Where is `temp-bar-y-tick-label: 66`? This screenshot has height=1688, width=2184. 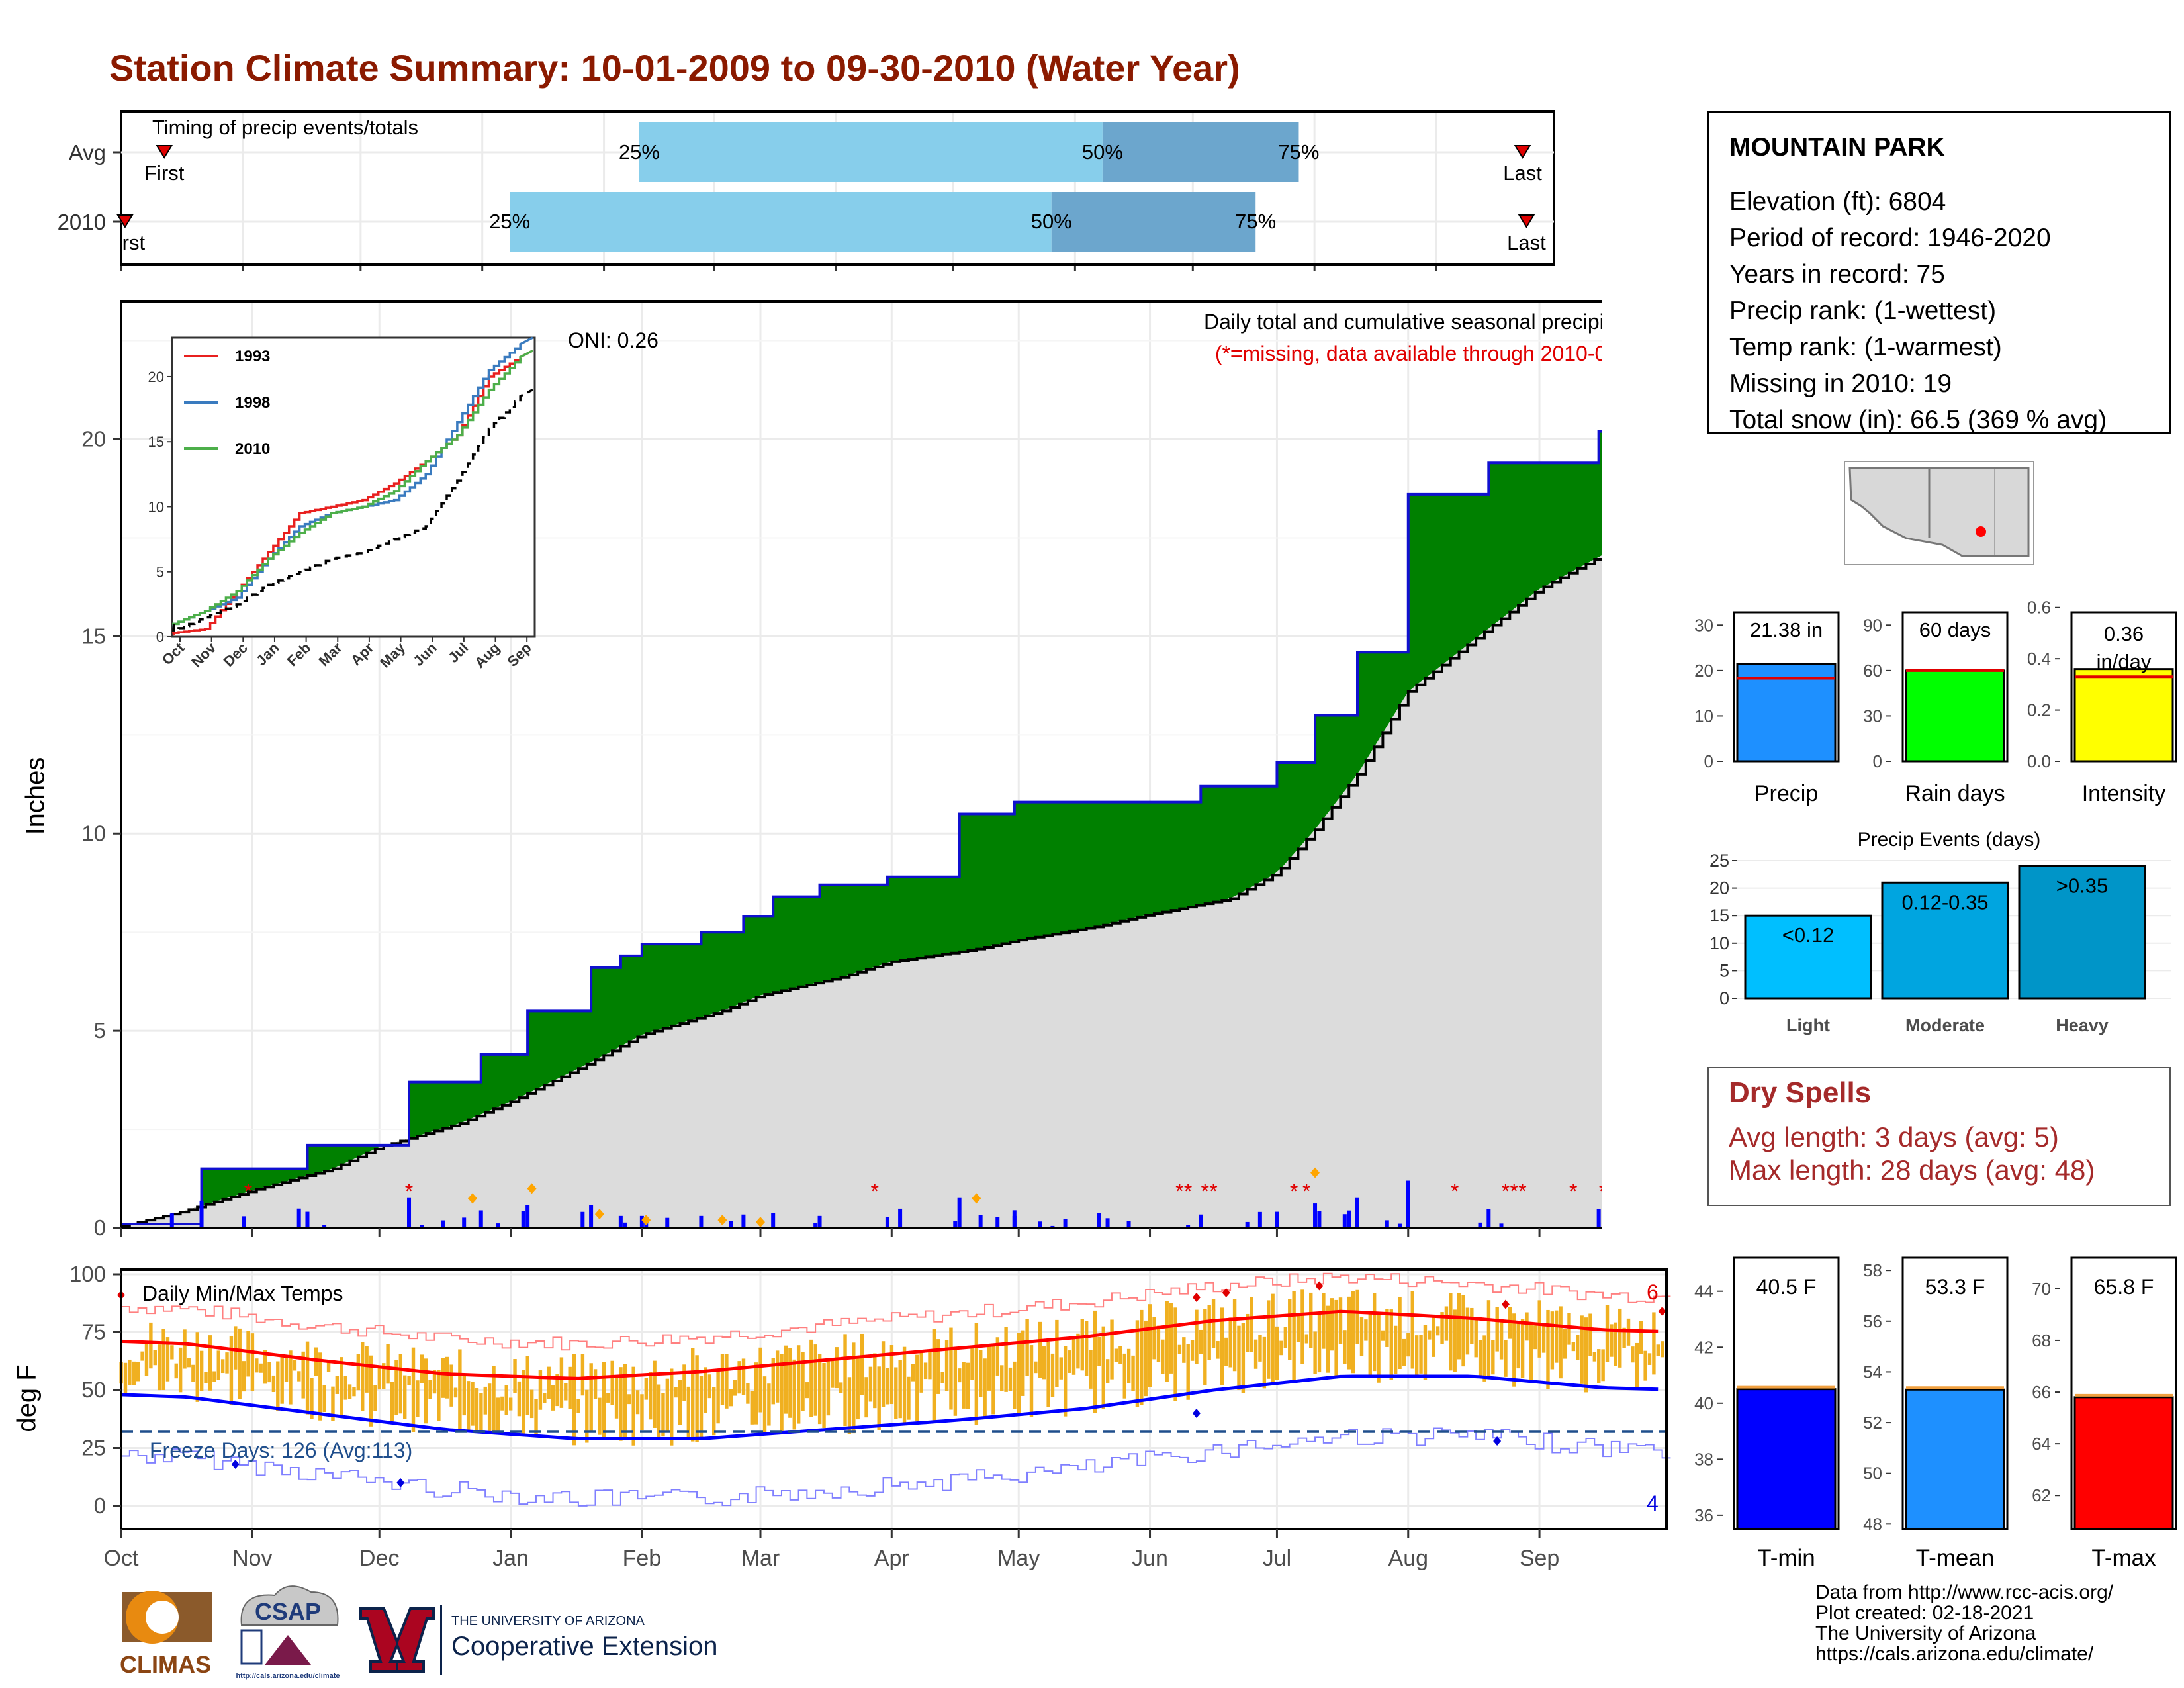 temp-bar-y-tick-label: 66 is located at coordinates (2042, 1392).